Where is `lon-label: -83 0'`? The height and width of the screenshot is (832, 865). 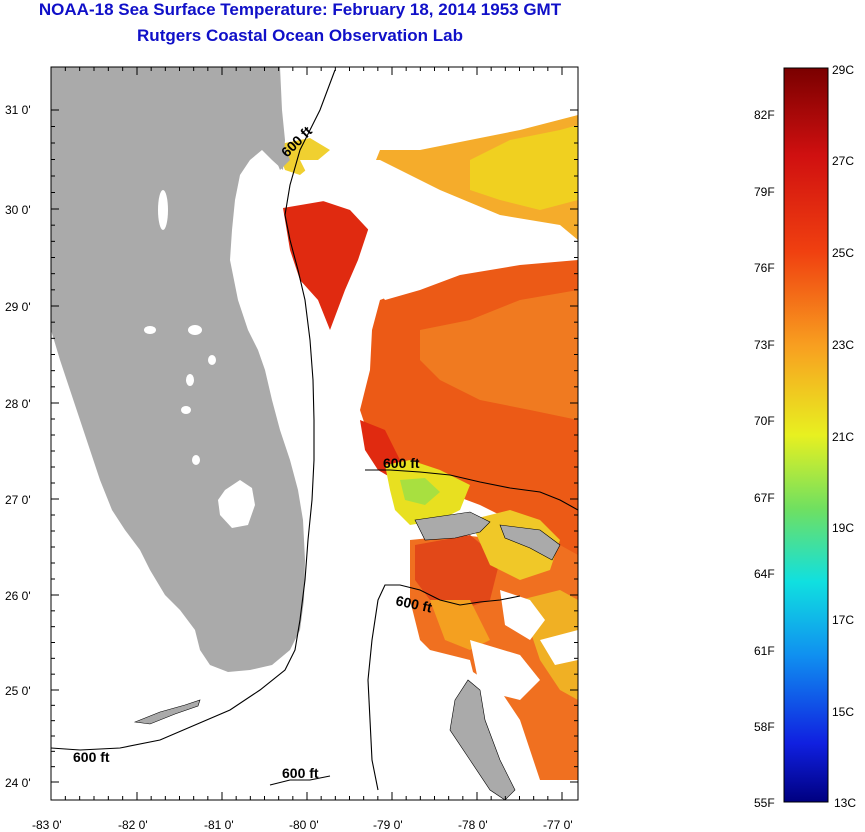 lon-label: -83 0' is located at coordinates (47, 825).